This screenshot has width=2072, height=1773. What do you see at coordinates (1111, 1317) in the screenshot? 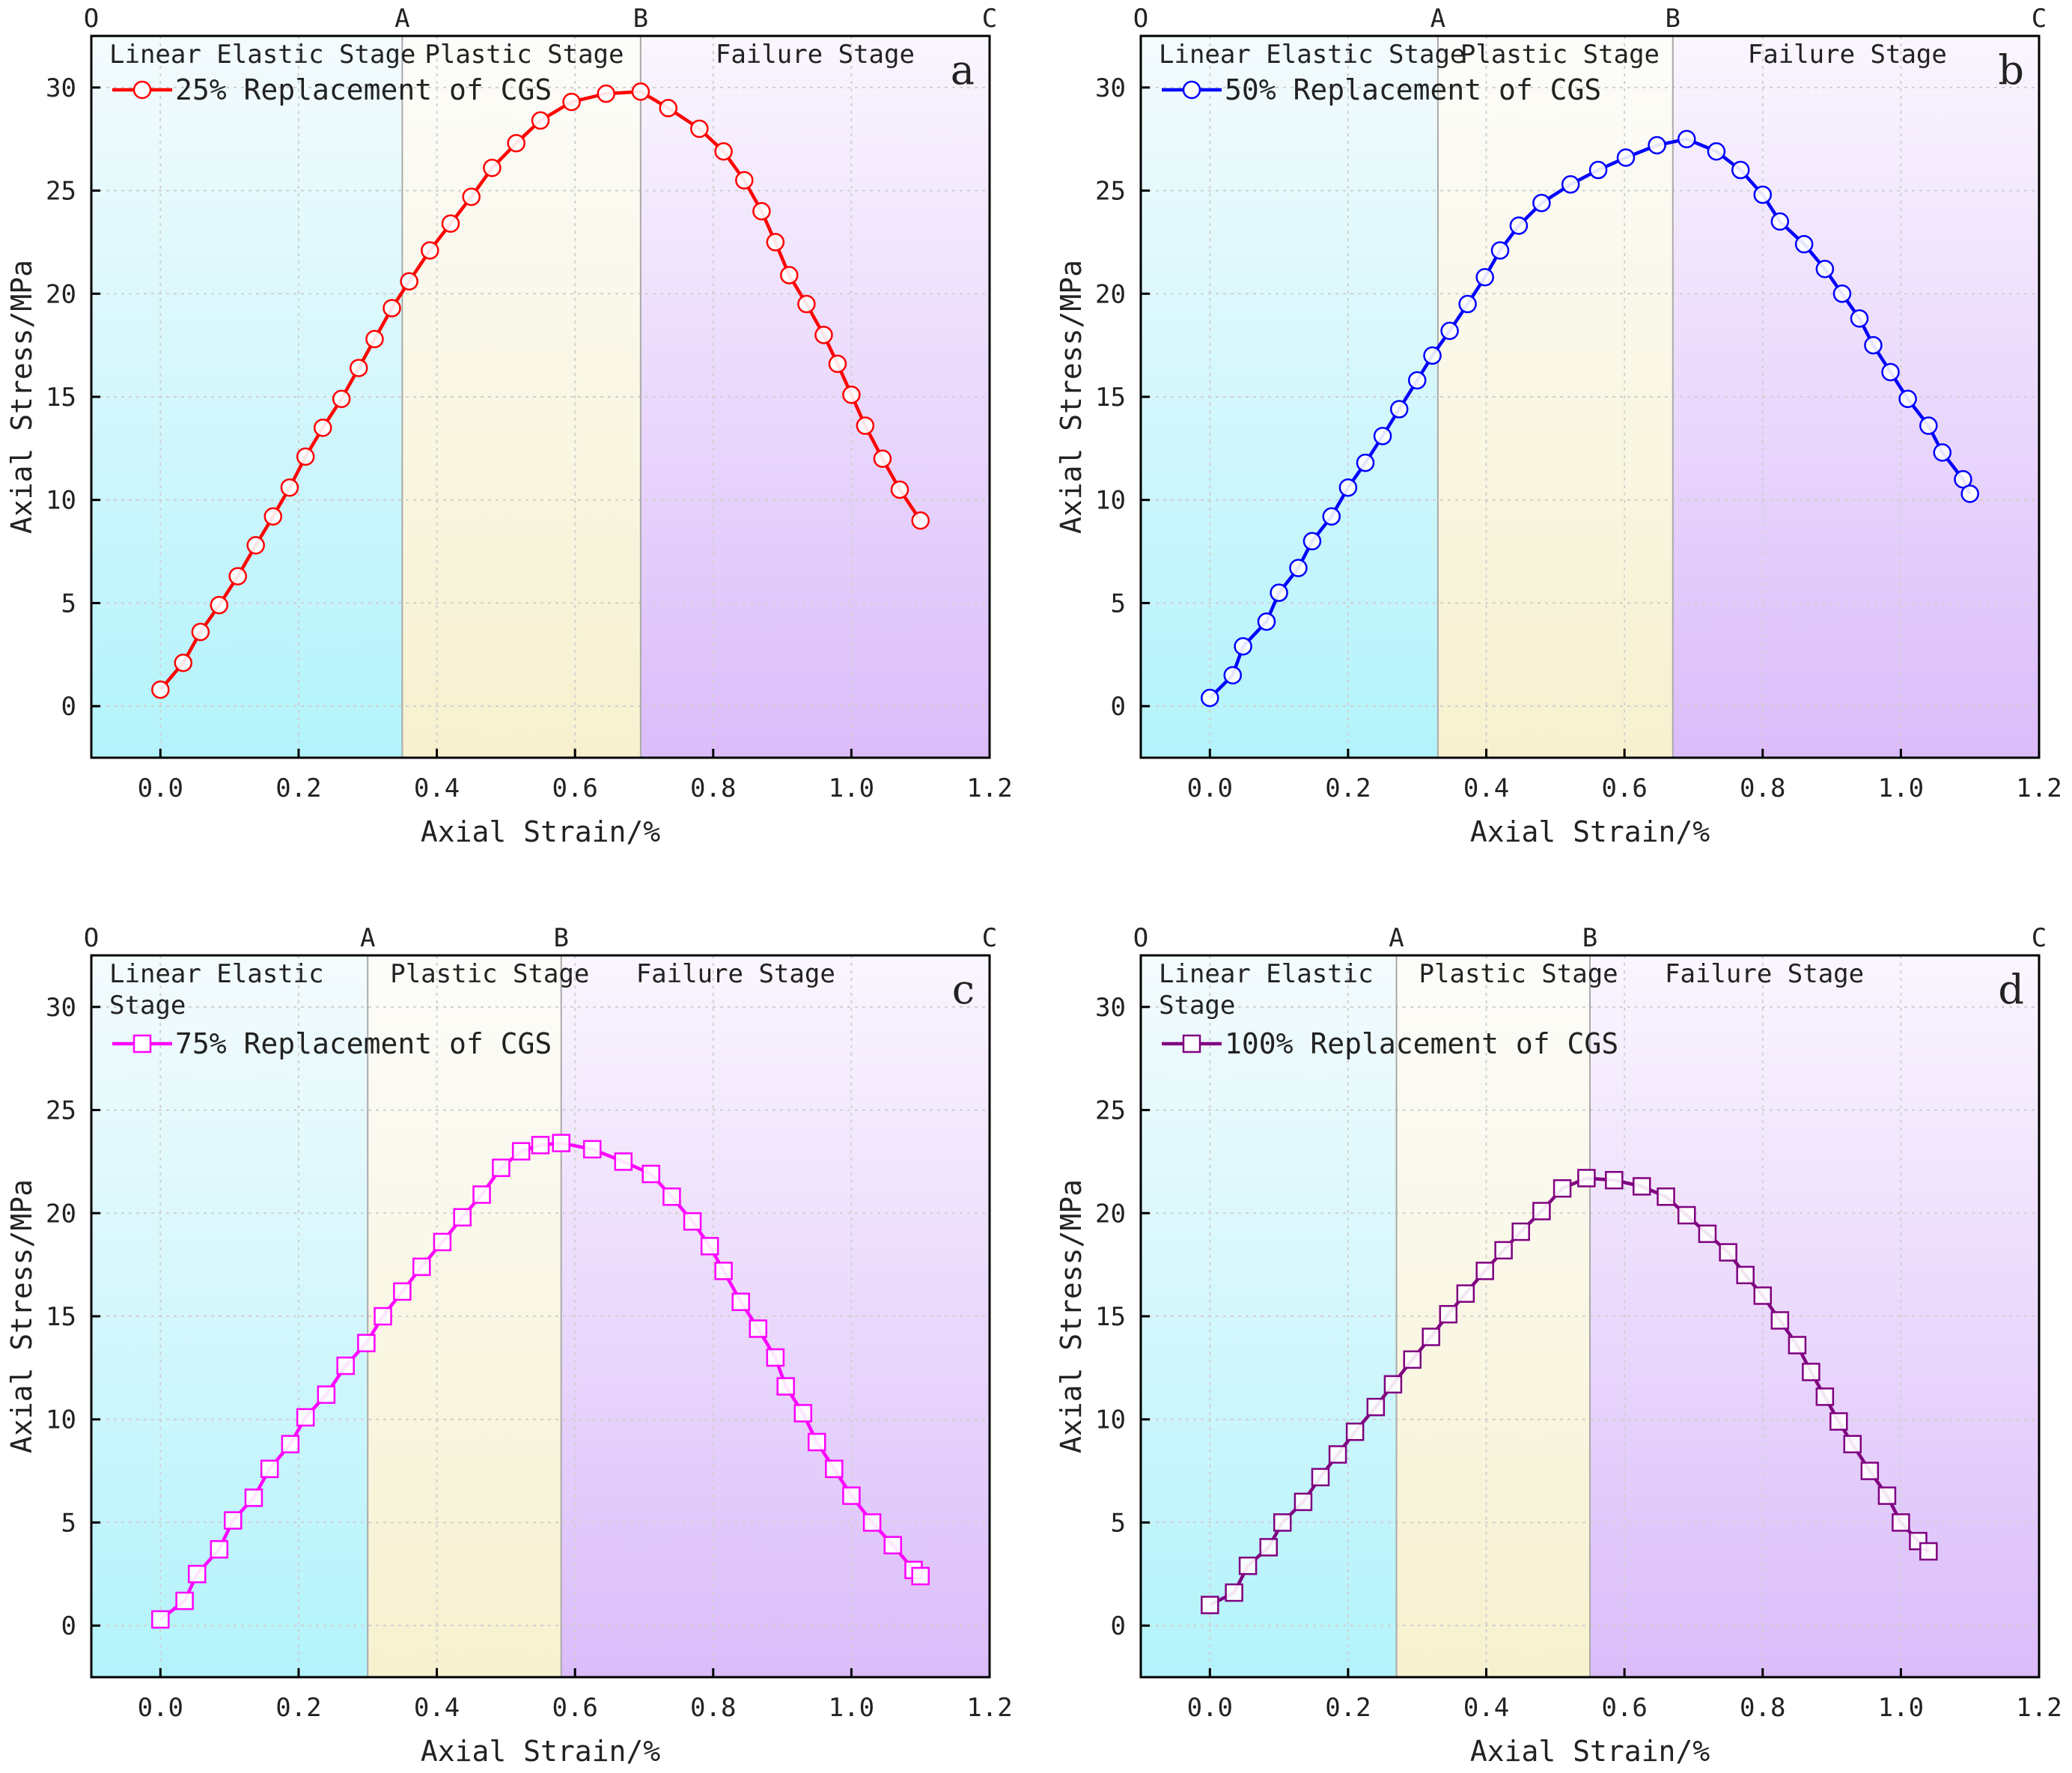
I see `y-tick-label: 15` at bounding box center [1111, 1317].